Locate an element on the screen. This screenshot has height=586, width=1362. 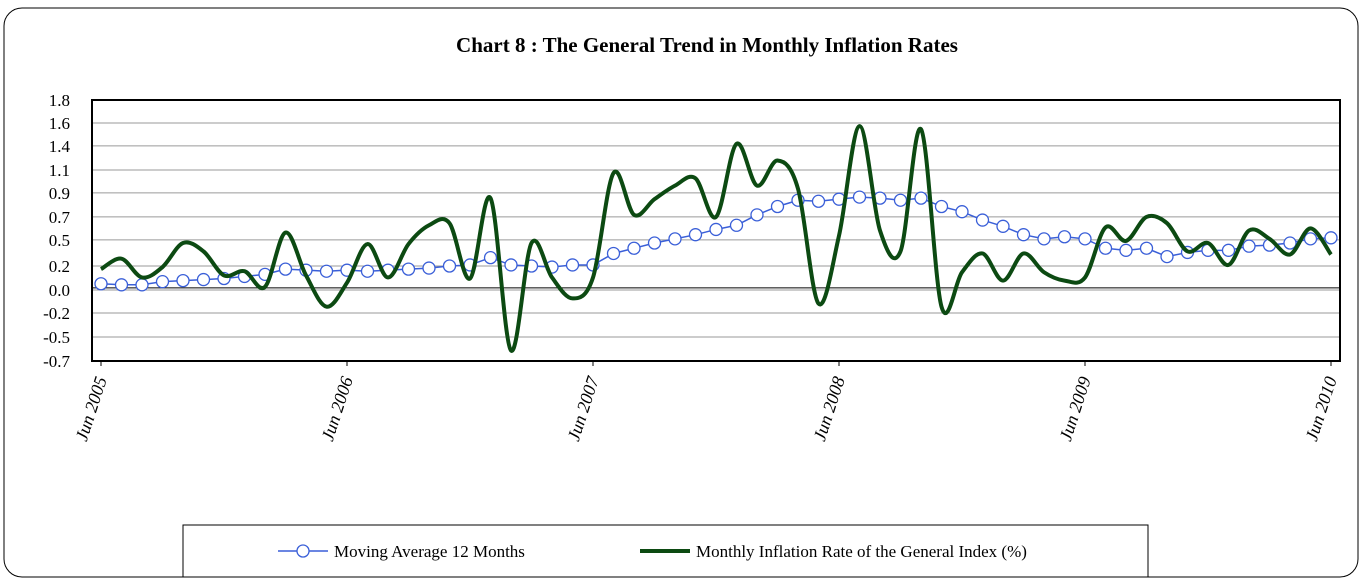
y-tick-label: -0.5 is located at coordinates (56, 337).